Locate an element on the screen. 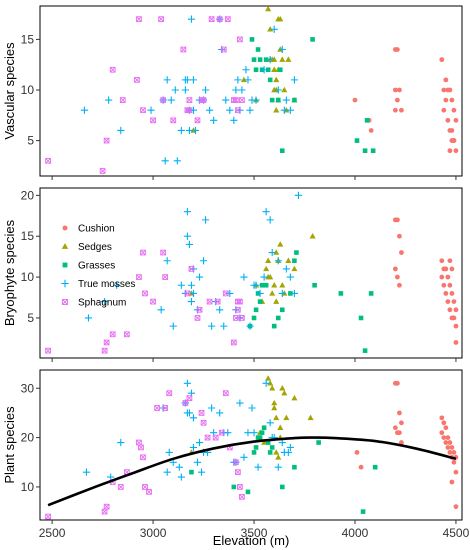 This screenshot has height=550, width=470. x-tick-label: 4500 is located at coordinates (456, 533).